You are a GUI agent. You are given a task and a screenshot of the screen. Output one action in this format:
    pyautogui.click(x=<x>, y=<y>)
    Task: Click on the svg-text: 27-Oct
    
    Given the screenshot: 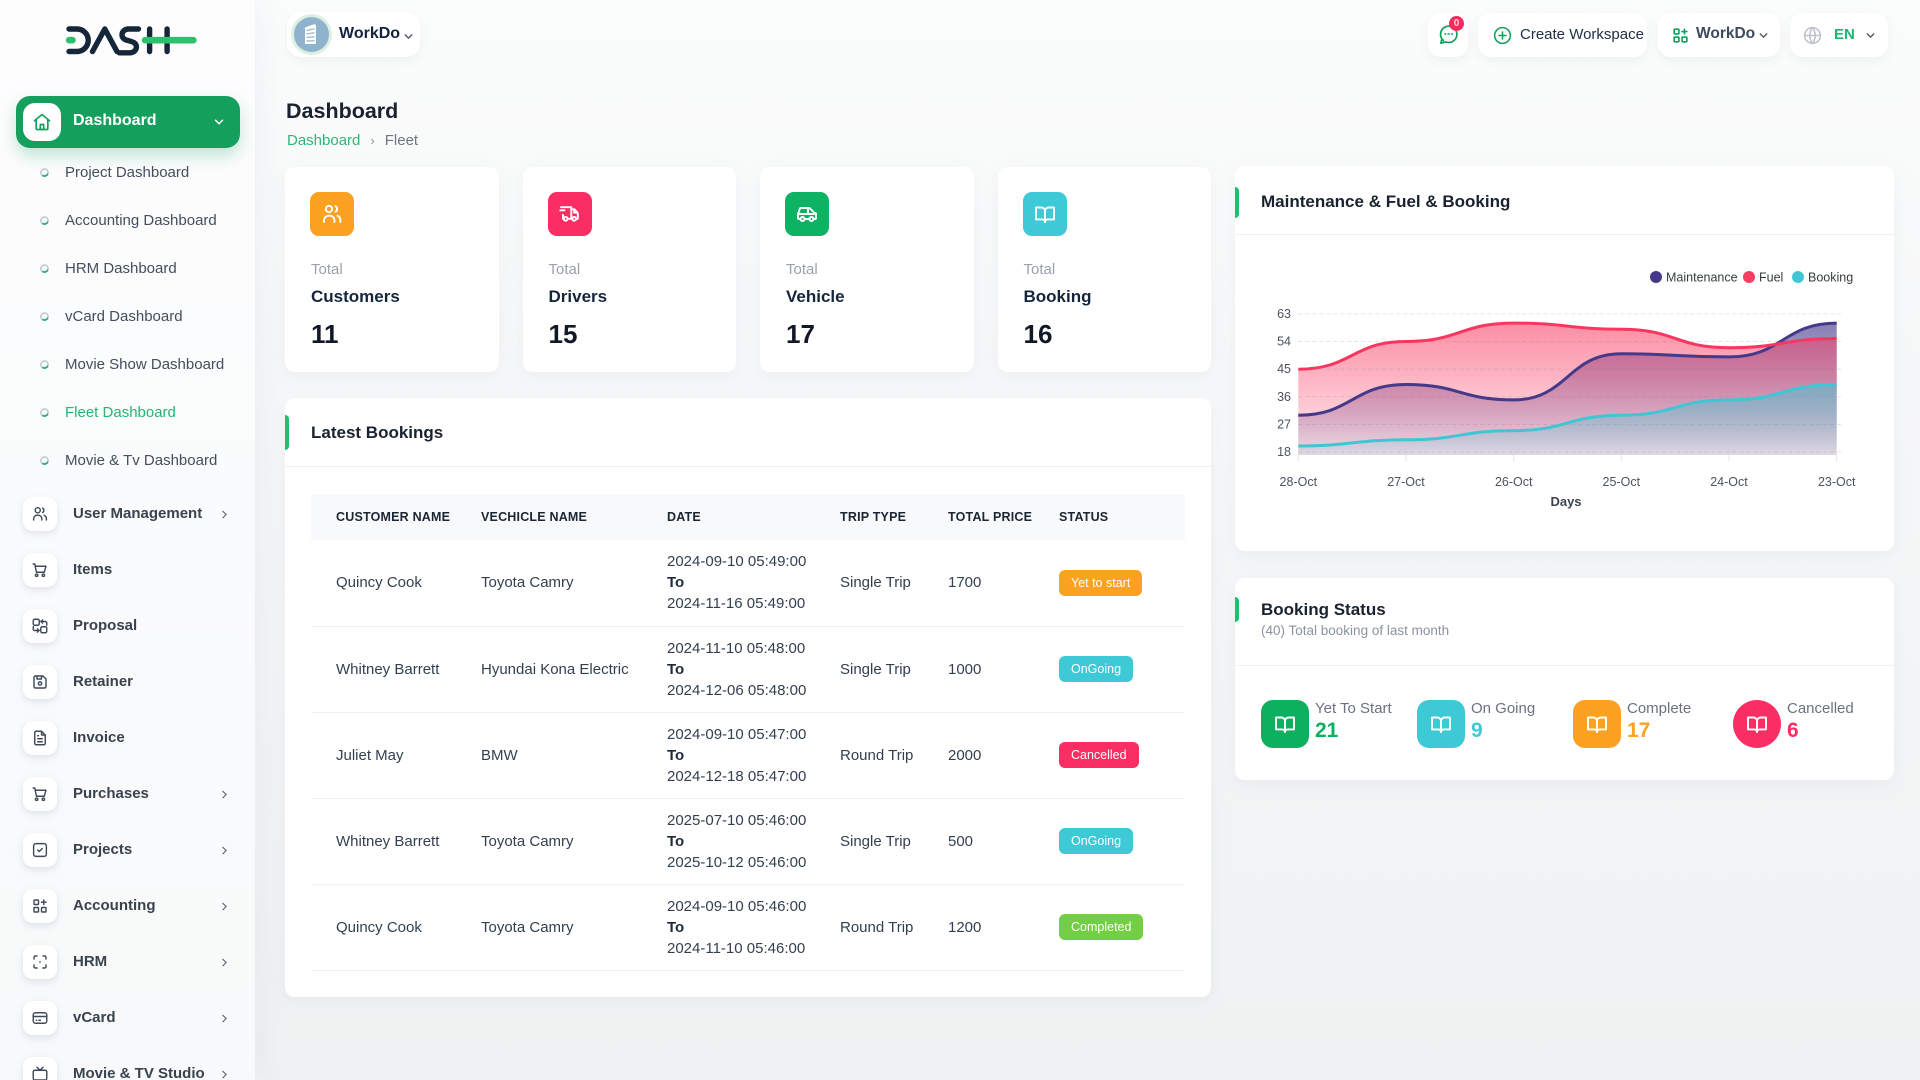 What is the action you would take?
    pyautogui.click(x=1406, y=482)
    